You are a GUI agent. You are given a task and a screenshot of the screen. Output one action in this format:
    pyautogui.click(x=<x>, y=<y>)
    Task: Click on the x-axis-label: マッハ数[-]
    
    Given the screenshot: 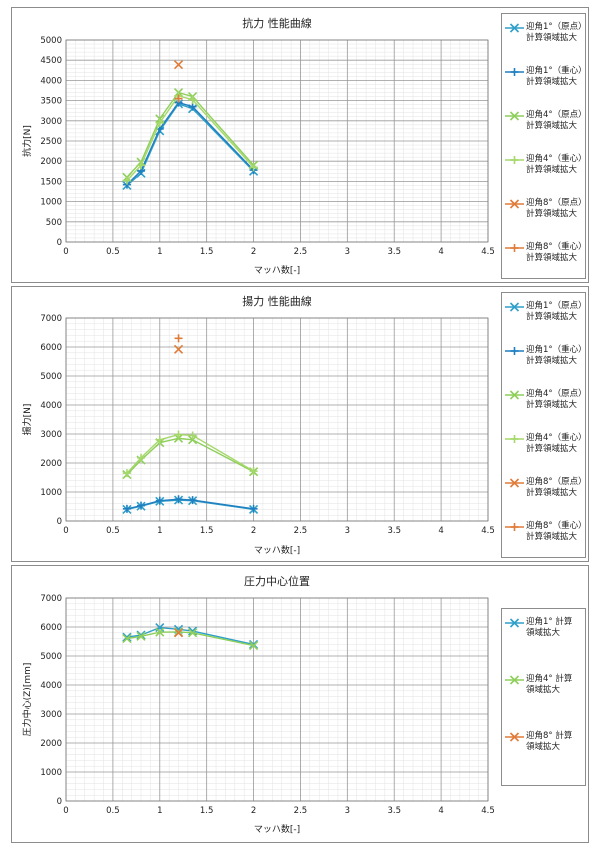 What is the action you would take?
    pyautogui.click(x=277, y=550)
    